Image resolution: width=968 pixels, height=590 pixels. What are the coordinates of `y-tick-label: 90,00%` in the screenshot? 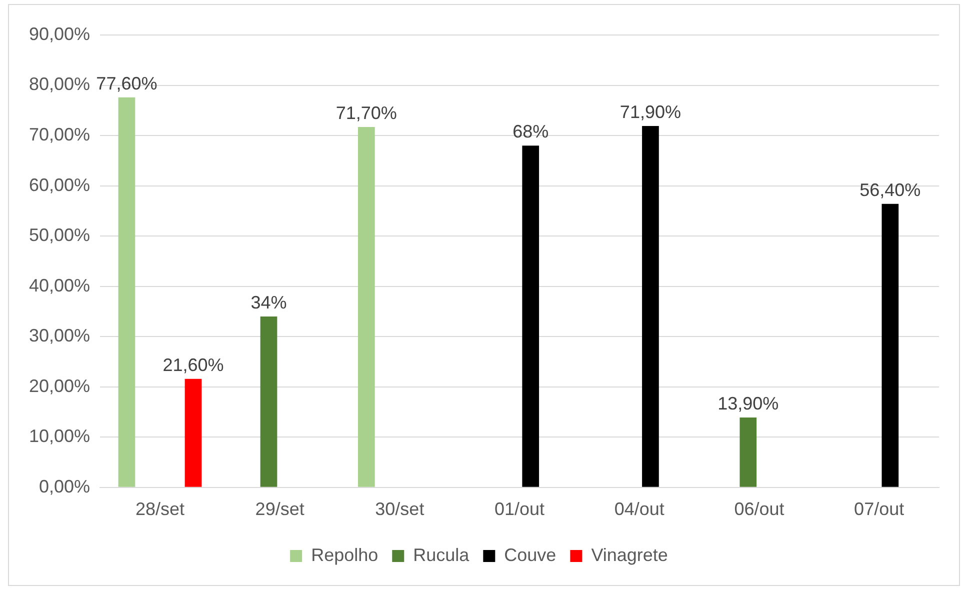 It's located at (59, 34).